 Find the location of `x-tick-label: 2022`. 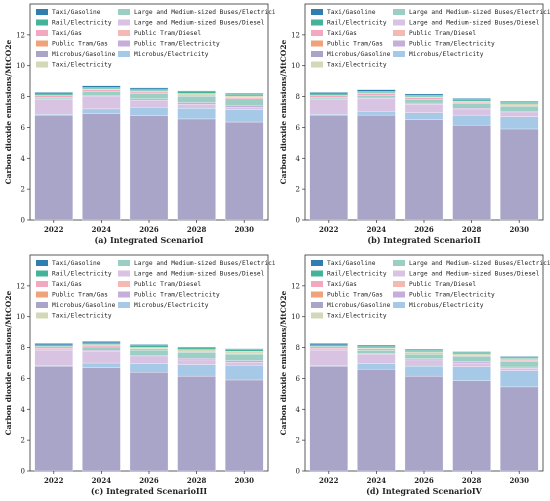

x-tick-label: 2022 is located at coordinates (329, 480).